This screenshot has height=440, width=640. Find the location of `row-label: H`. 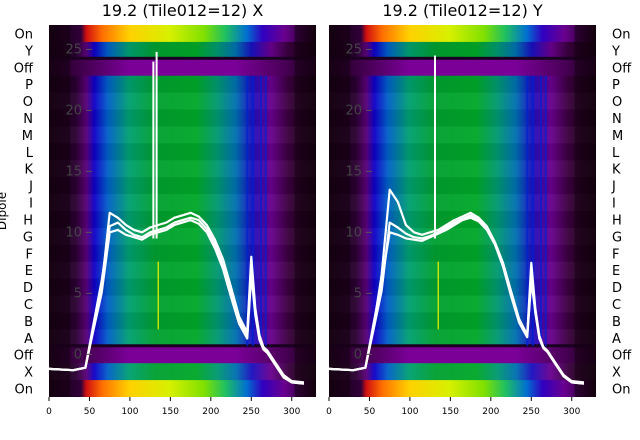

row-label: H is located at coordinates (28, 220).